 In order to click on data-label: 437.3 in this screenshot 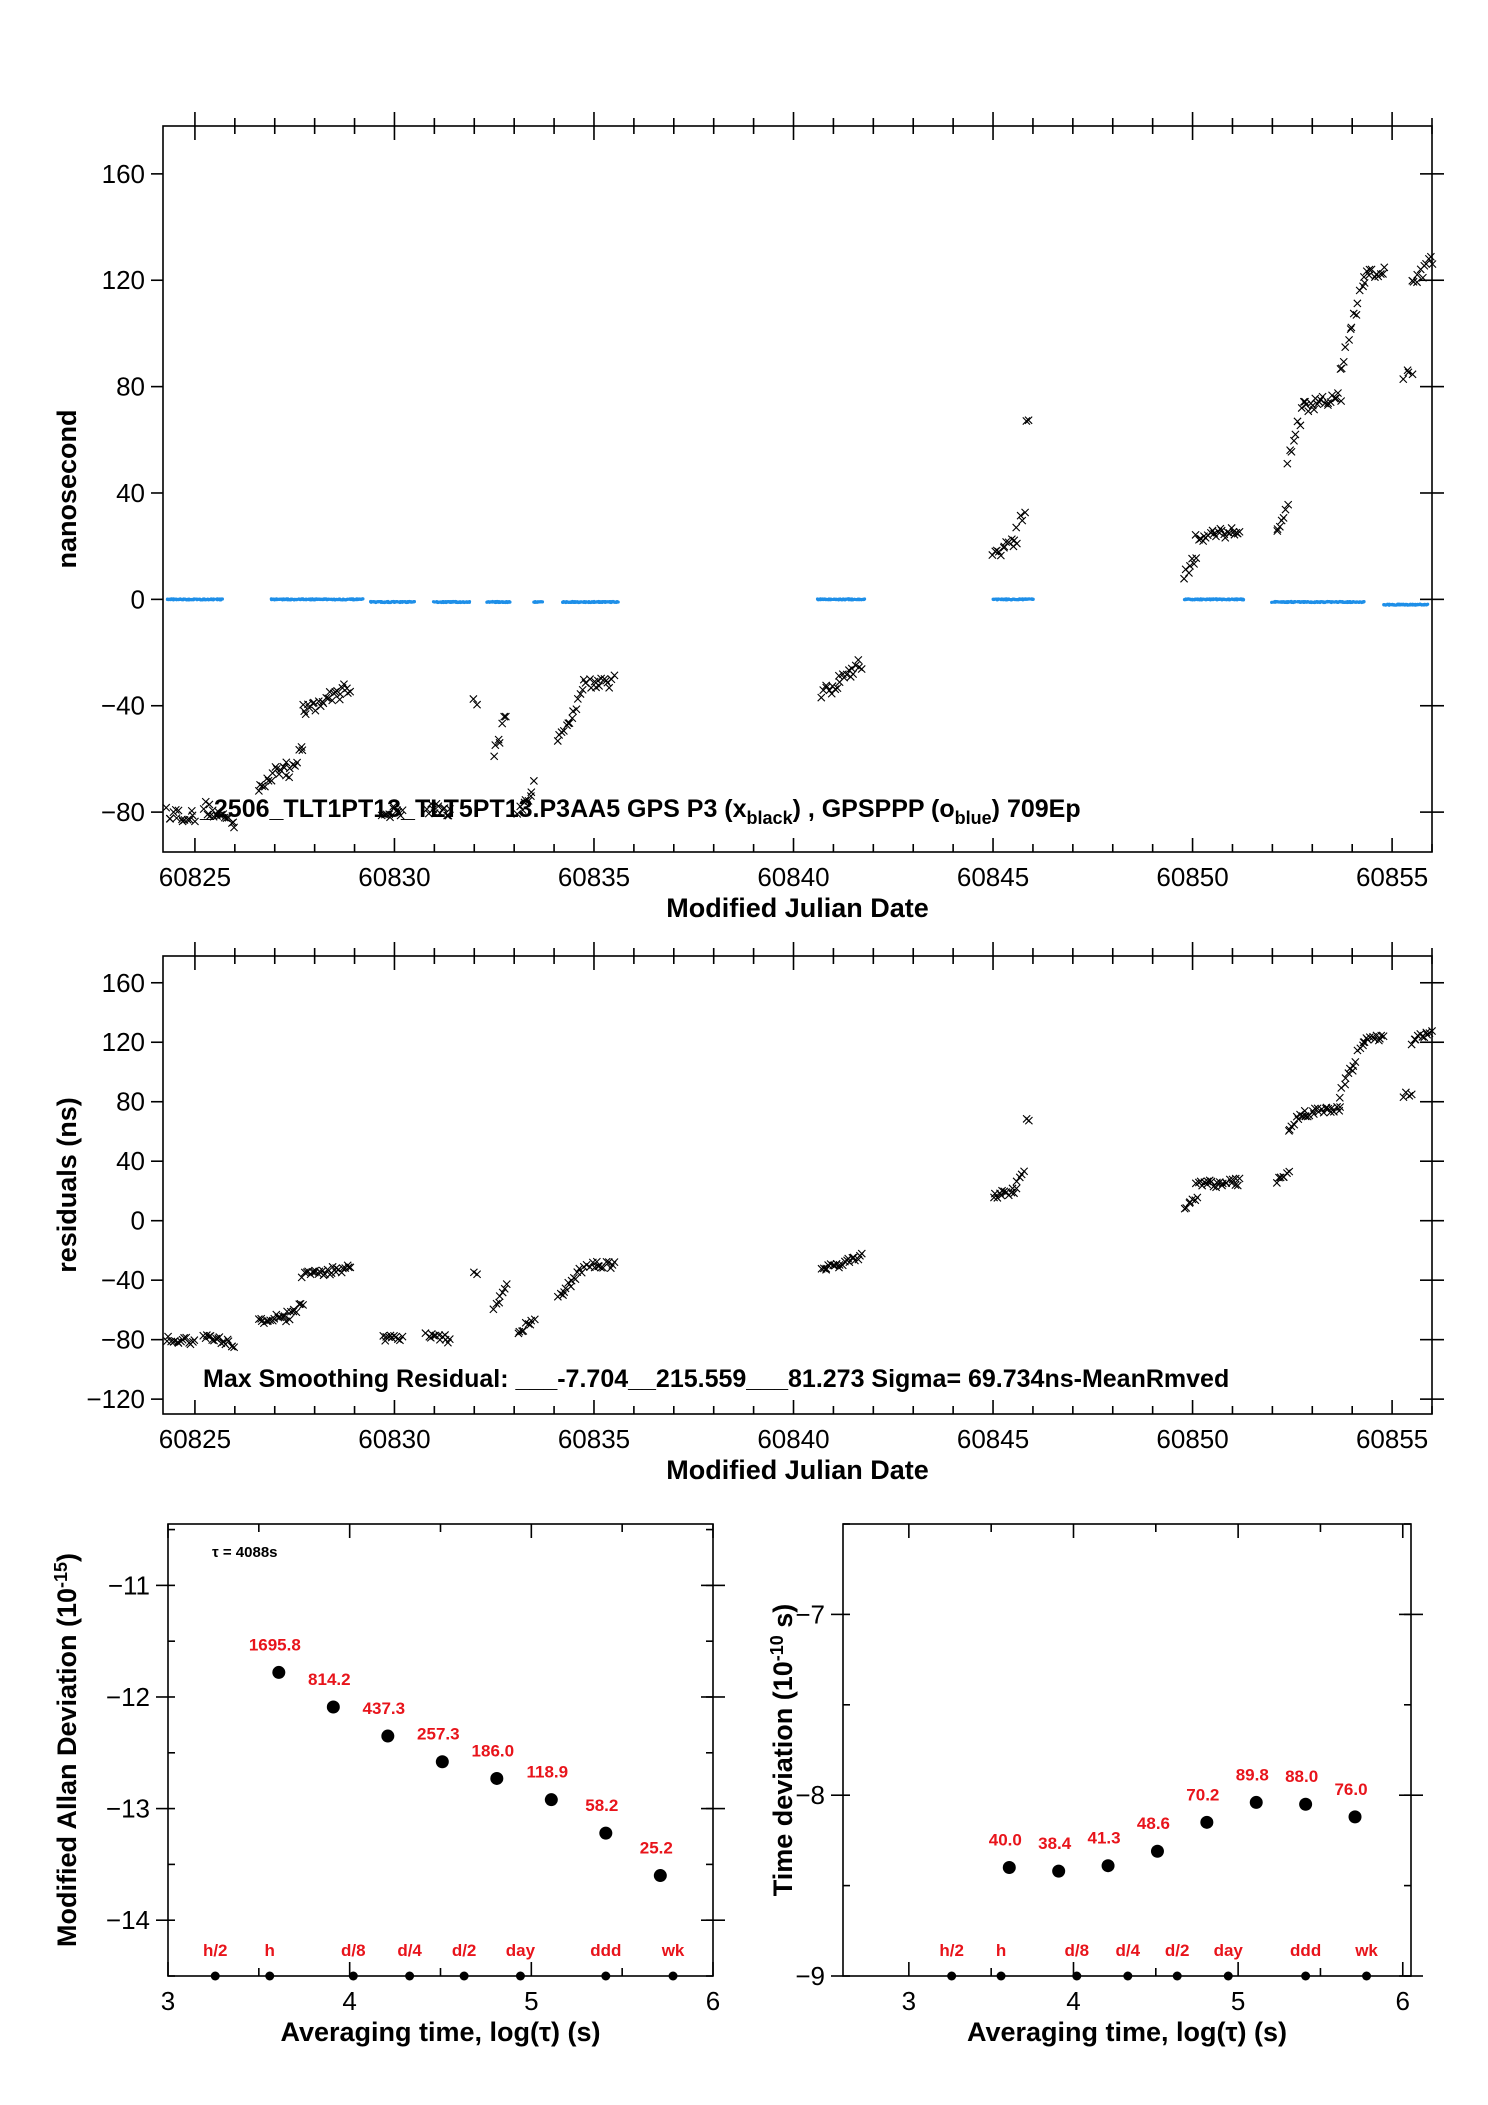, I will do `click(384, 1708)`.